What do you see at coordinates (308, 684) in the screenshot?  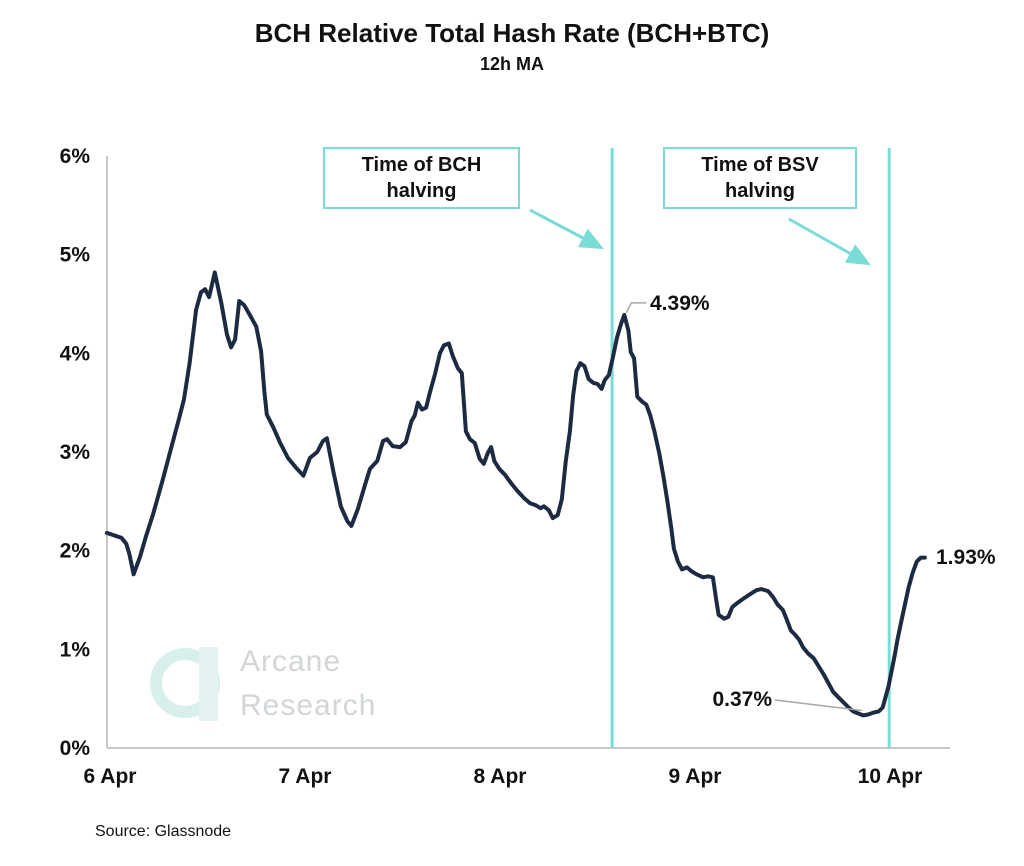 I see `watermark-text: Arcane Research` at bounding box center [308, 684].